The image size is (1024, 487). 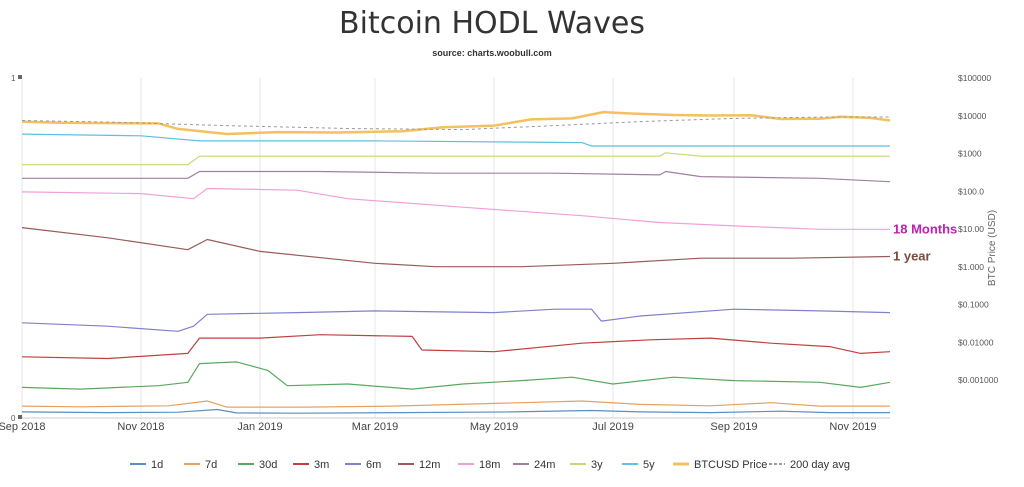 What do you see at coordinates (375, 427) in the screenshot?
I see `x-tick-label: Mar 2019` at bounding box center [375, 427].